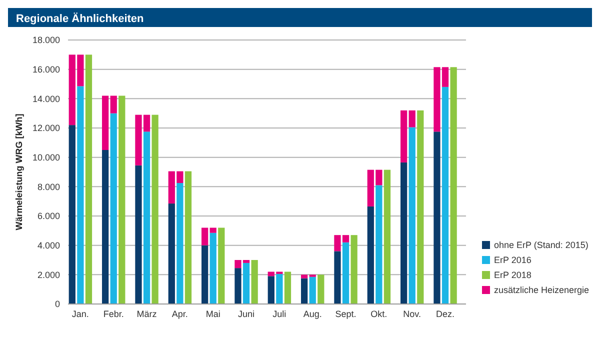 The image size is (600, 341). Describe the element at coordinates (113, 314) in the screenshot. I see `x-tick-label: Febr.` at that location.